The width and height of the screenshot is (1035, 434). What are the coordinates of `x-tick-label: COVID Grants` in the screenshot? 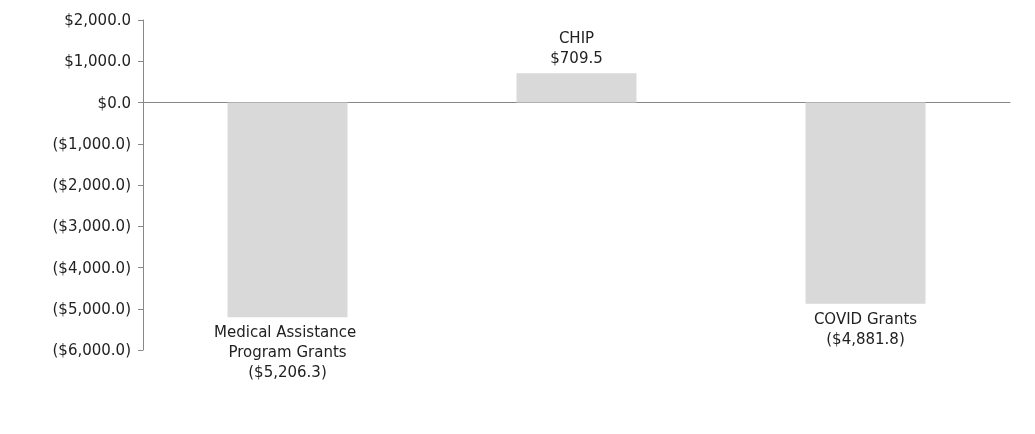 It's located at (865, 318).